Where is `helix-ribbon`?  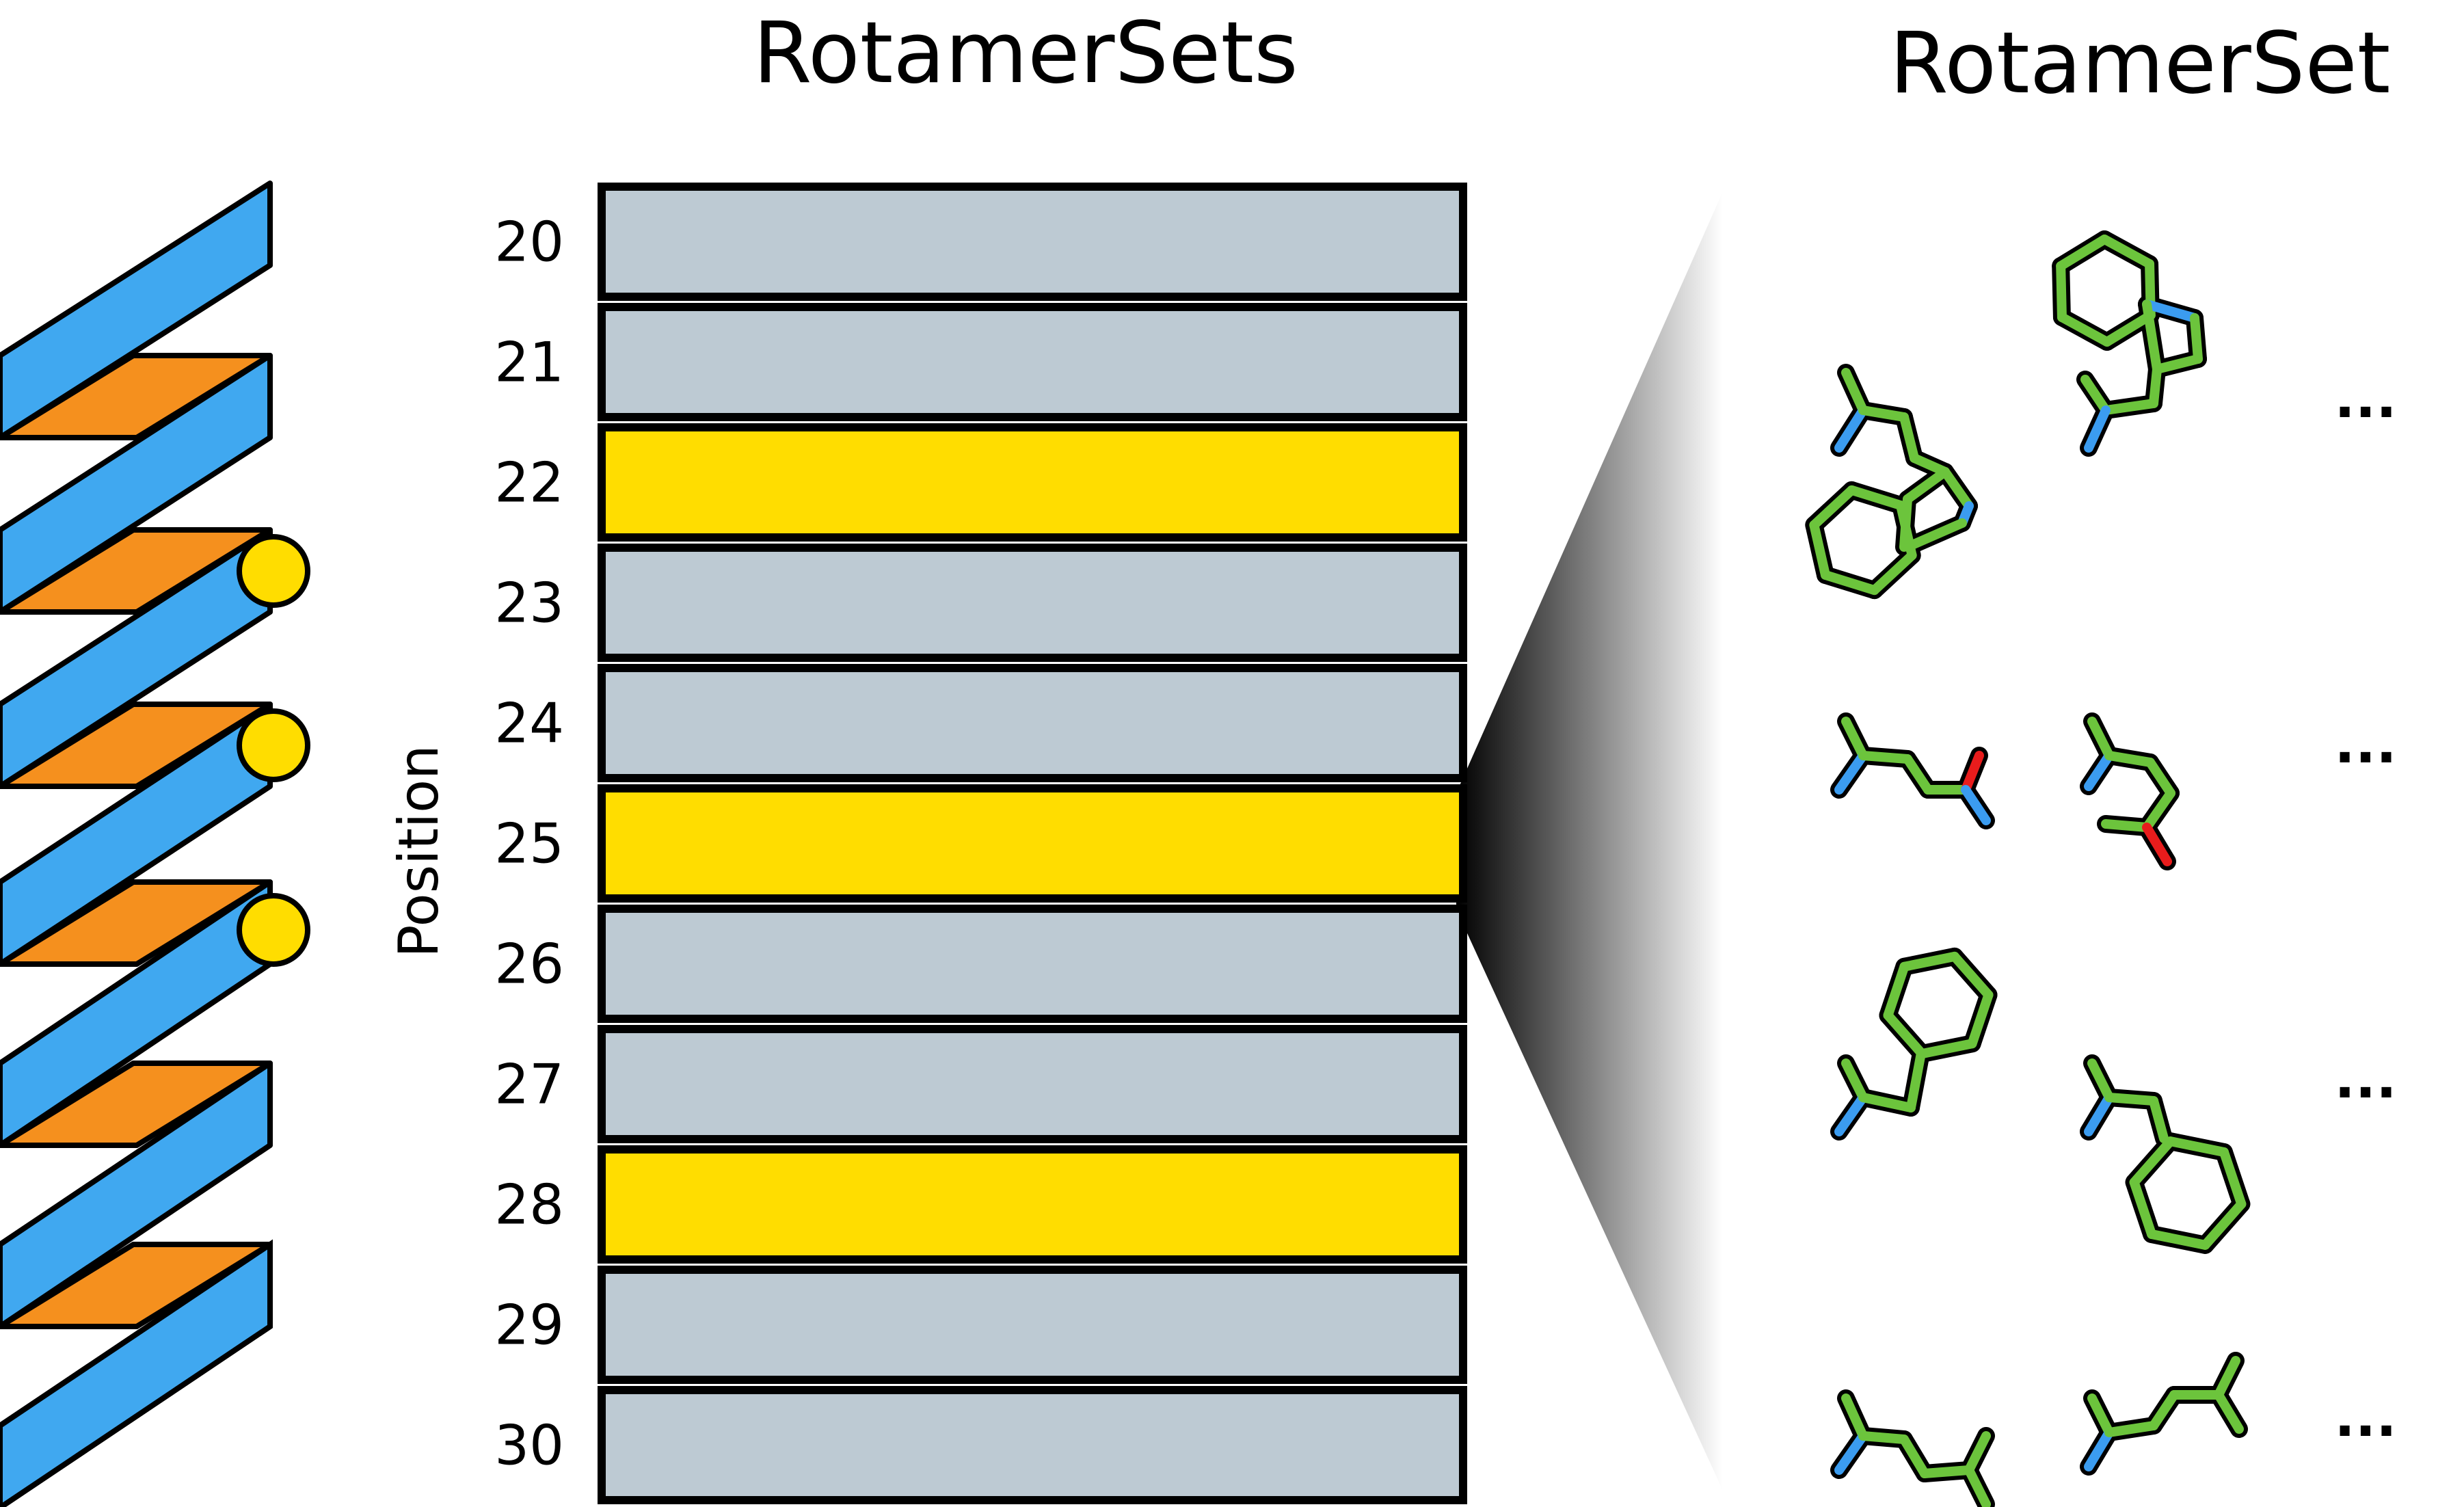
helix-ribbon is located at coordinates (155, 844).